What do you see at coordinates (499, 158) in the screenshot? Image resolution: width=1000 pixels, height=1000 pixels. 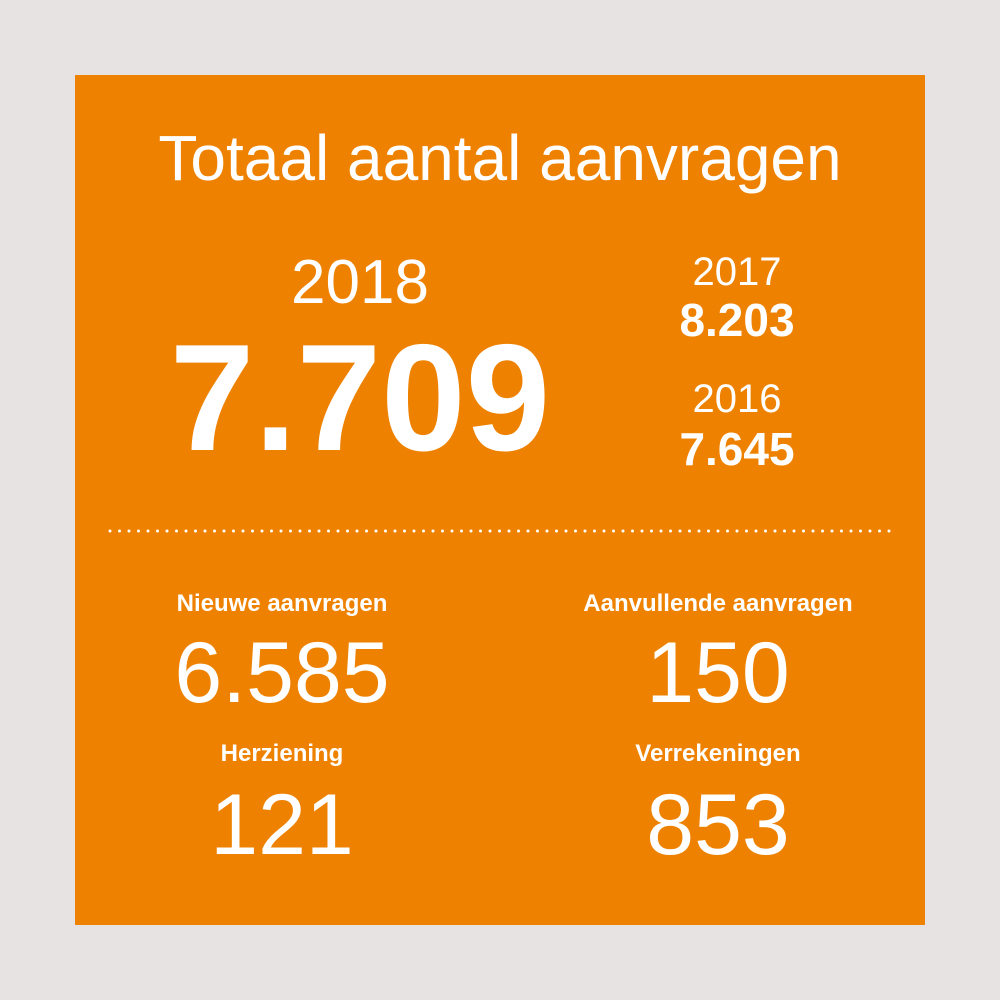 I see `title: Totaal aantal aanvragen` at bounding box center [499, 158].